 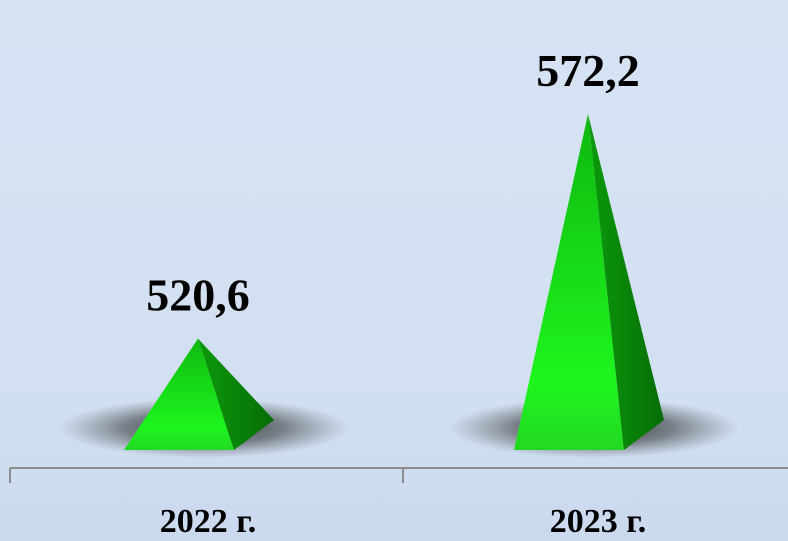 What do you see at coordinates (598, 521) in the screenshot?
I see `category-label: 2023 г.` at bounding box center [598, 521].